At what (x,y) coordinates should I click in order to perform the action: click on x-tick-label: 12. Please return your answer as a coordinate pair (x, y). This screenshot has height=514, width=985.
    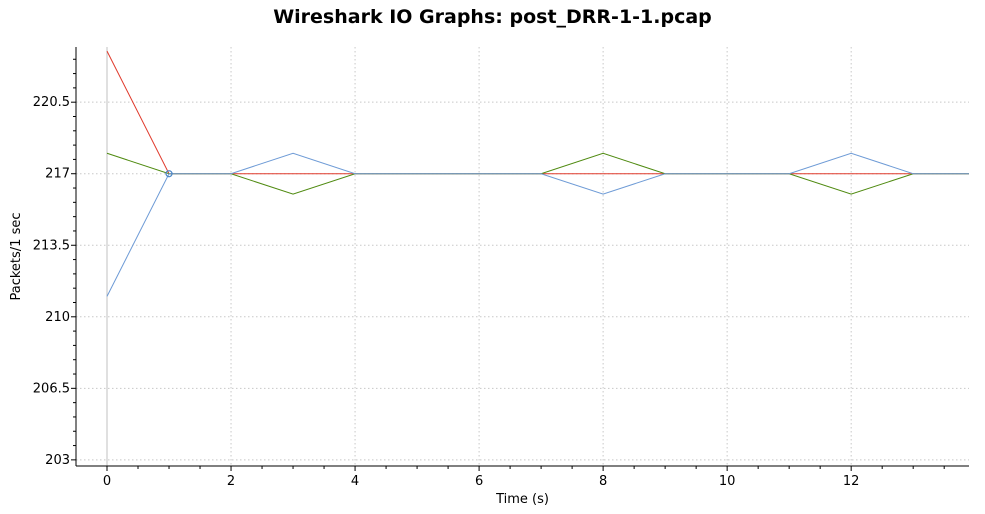
    Looking at the image, I should click on (851, 481).